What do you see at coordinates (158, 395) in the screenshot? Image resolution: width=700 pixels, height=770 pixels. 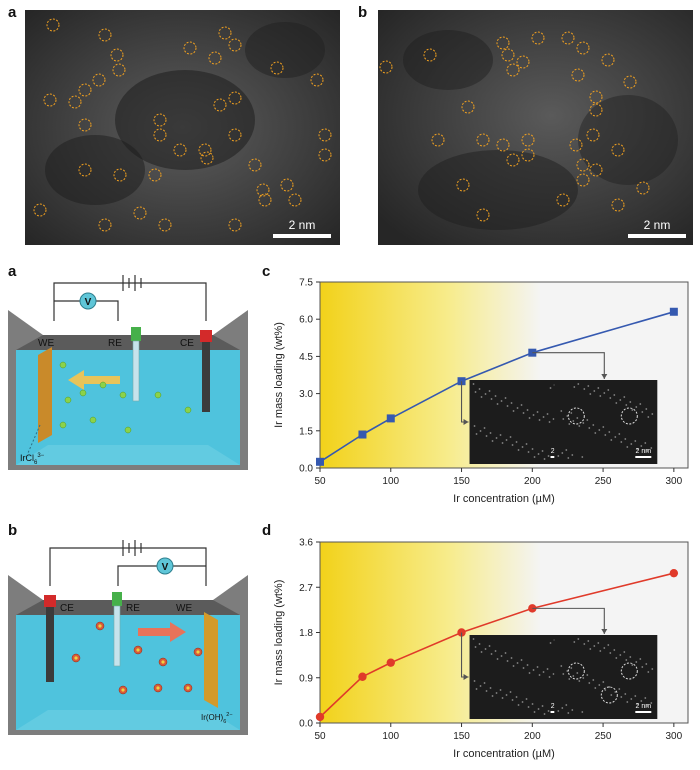 I see `ion-a8` at bounding box center [158, 395].